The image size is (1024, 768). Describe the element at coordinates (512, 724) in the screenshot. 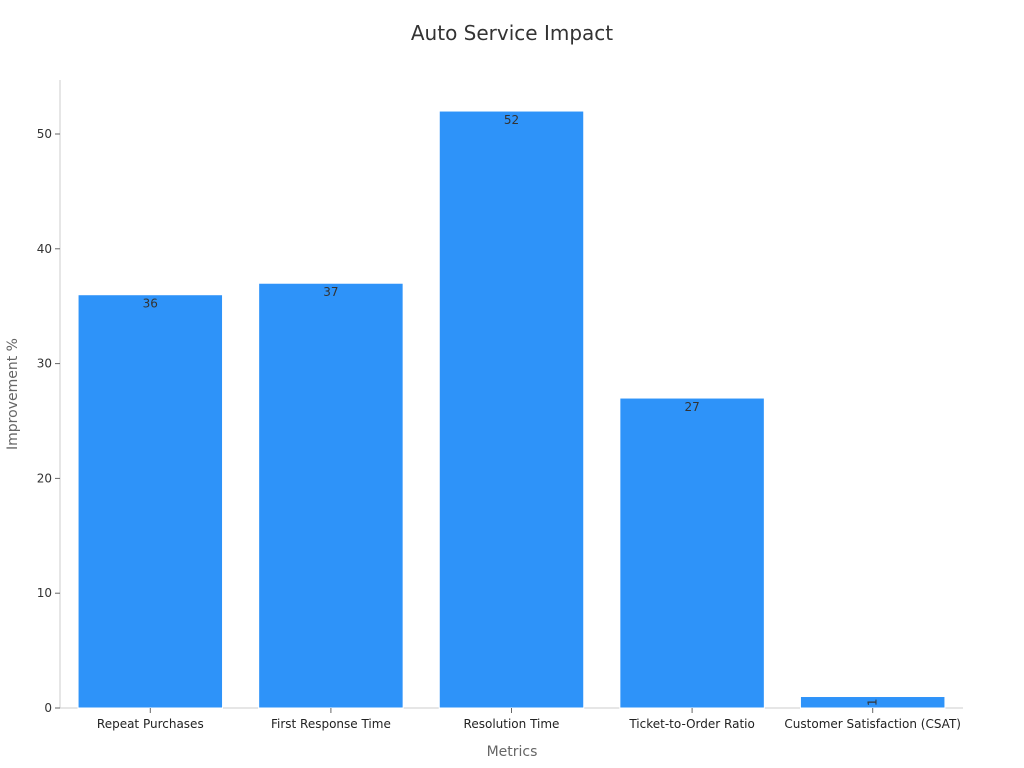

I see `x-tick-label: Resolution Time` at that location.